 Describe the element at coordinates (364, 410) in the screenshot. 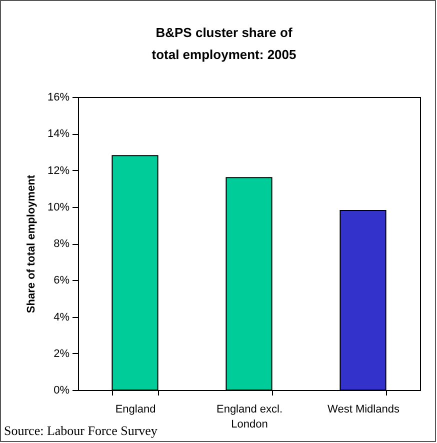

I see `x-tick-label: West Midlands` at that location.